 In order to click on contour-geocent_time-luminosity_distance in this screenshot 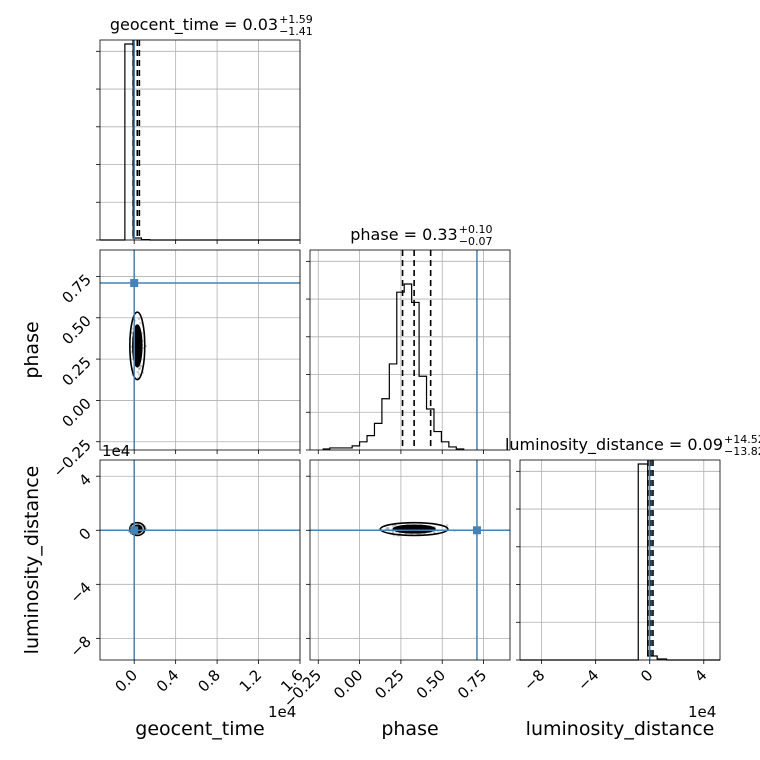, I will do `click(137, 529)`.